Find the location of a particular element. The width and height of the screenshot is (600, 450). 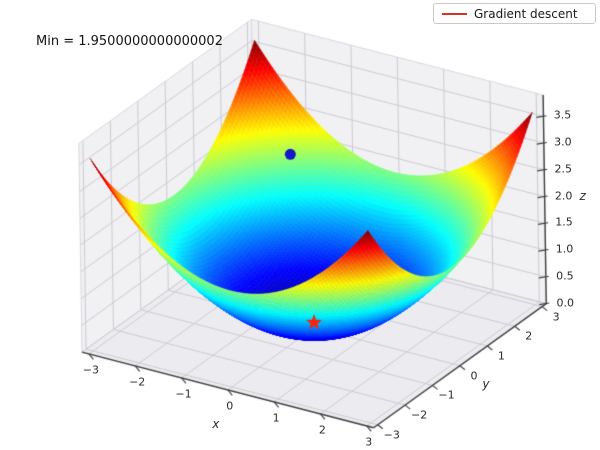

legend-line-sample is located at coordinates (454, 13).